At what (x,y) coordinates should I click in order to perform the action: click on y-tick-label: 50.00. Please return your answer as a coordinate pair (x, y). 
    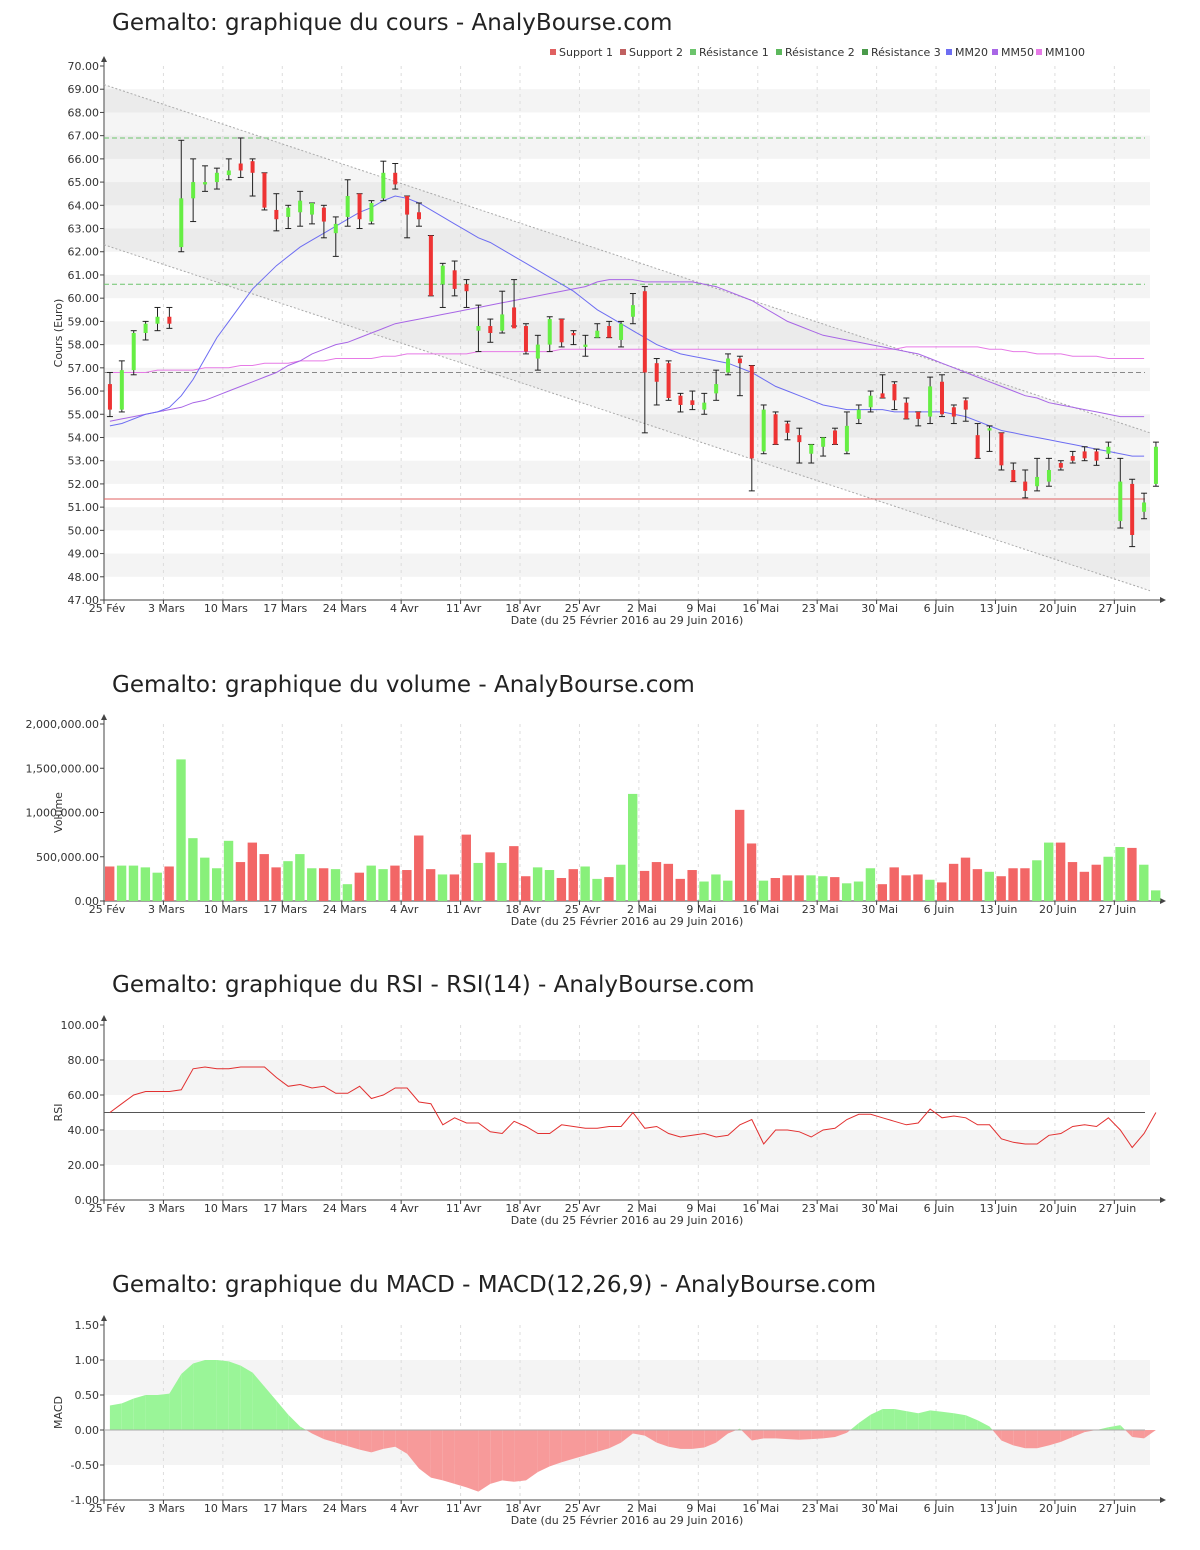
    Looking at the image, I should click on (84, 530).